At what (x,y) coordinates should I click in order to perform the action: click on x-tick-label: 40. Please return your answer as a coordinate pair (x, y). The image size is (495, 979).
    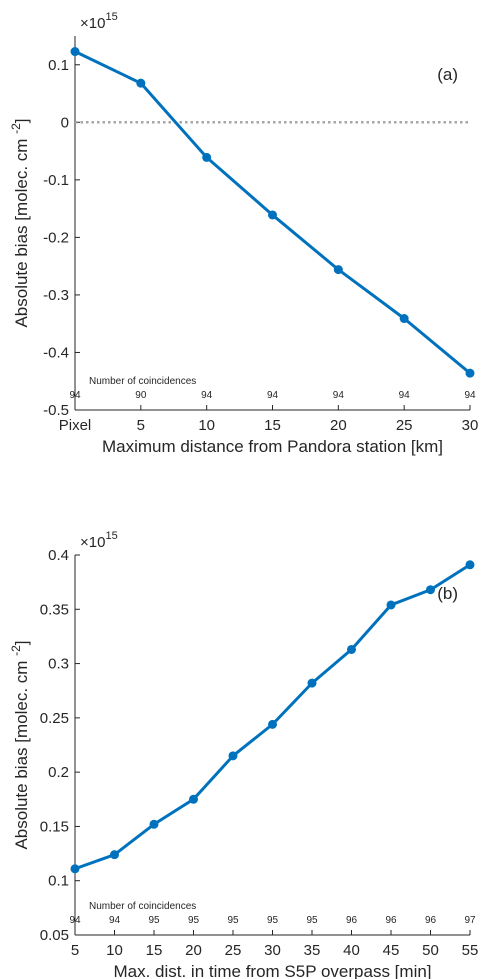
    Looking at the image, I should click on (351, 950).